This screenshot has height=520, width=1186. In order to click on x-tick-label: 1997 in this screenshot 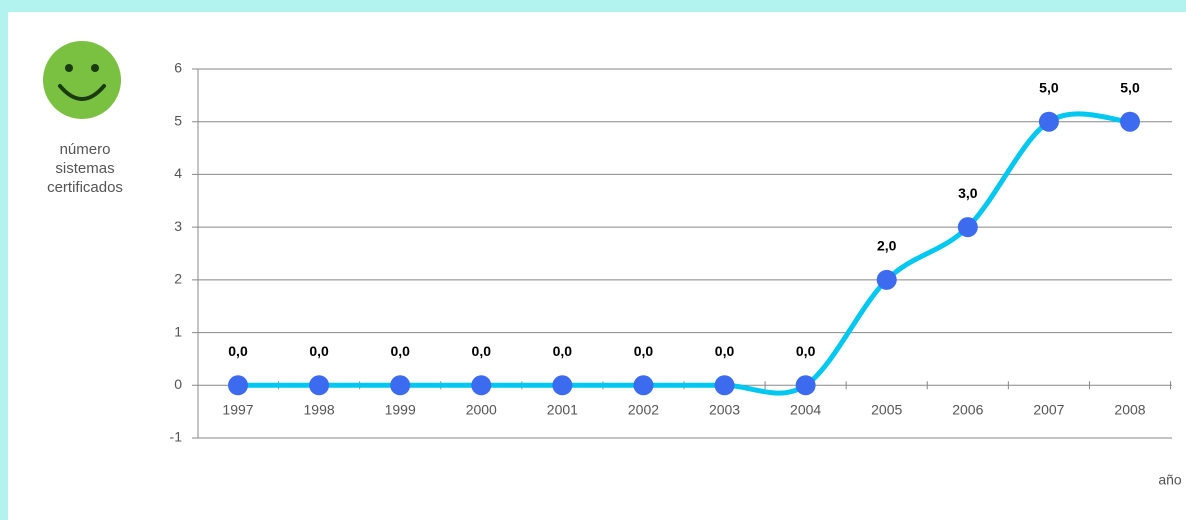, I will do `click(237, 410)`.